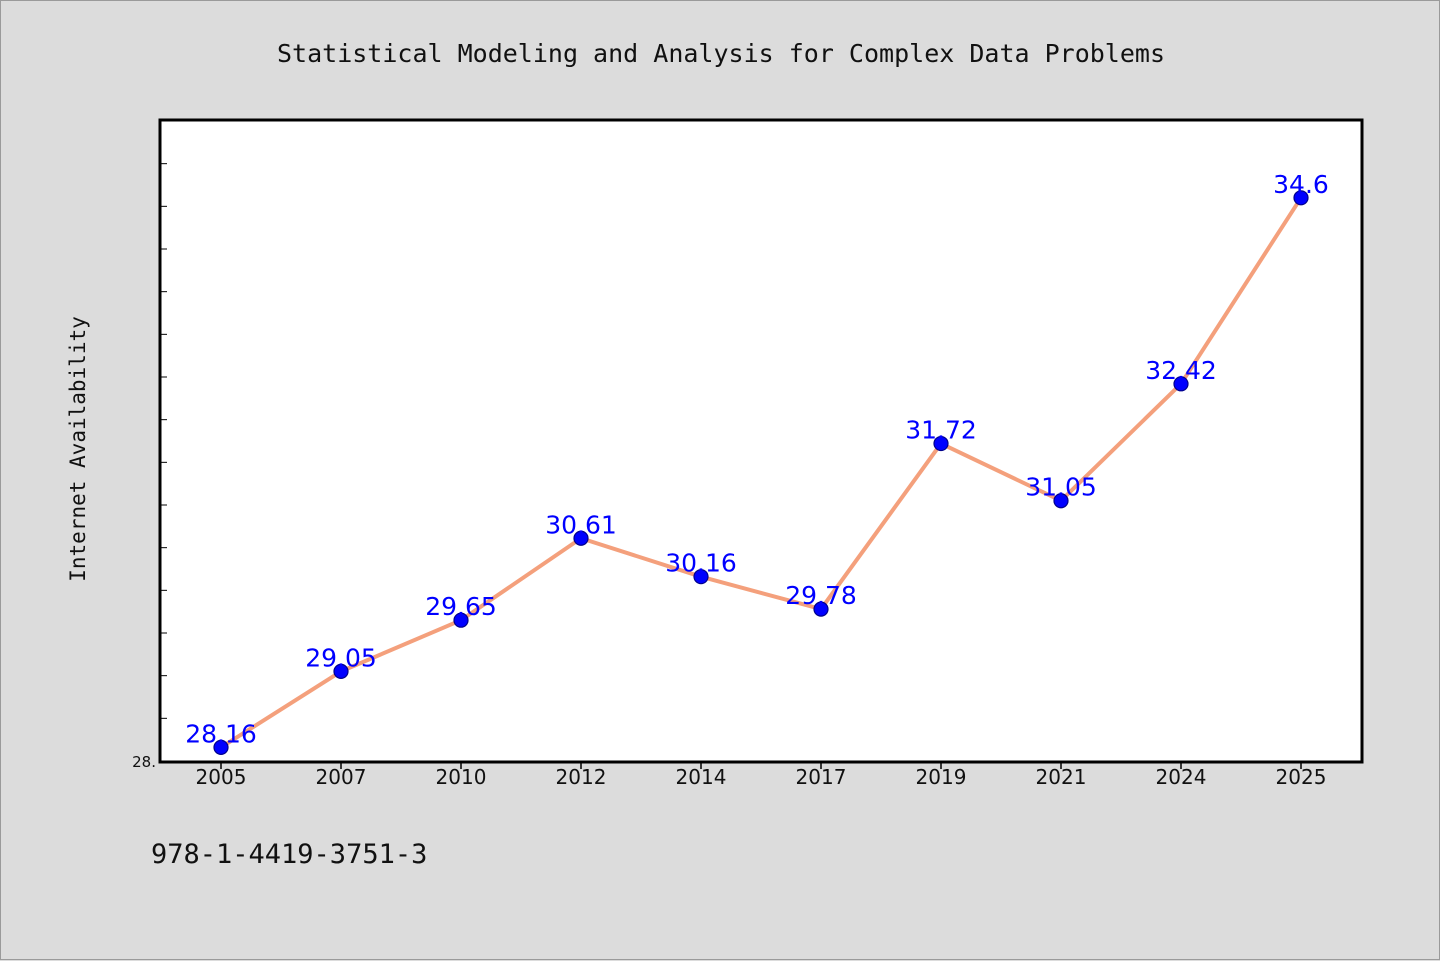  I want to click on data-point-2010, so click(461, 620).